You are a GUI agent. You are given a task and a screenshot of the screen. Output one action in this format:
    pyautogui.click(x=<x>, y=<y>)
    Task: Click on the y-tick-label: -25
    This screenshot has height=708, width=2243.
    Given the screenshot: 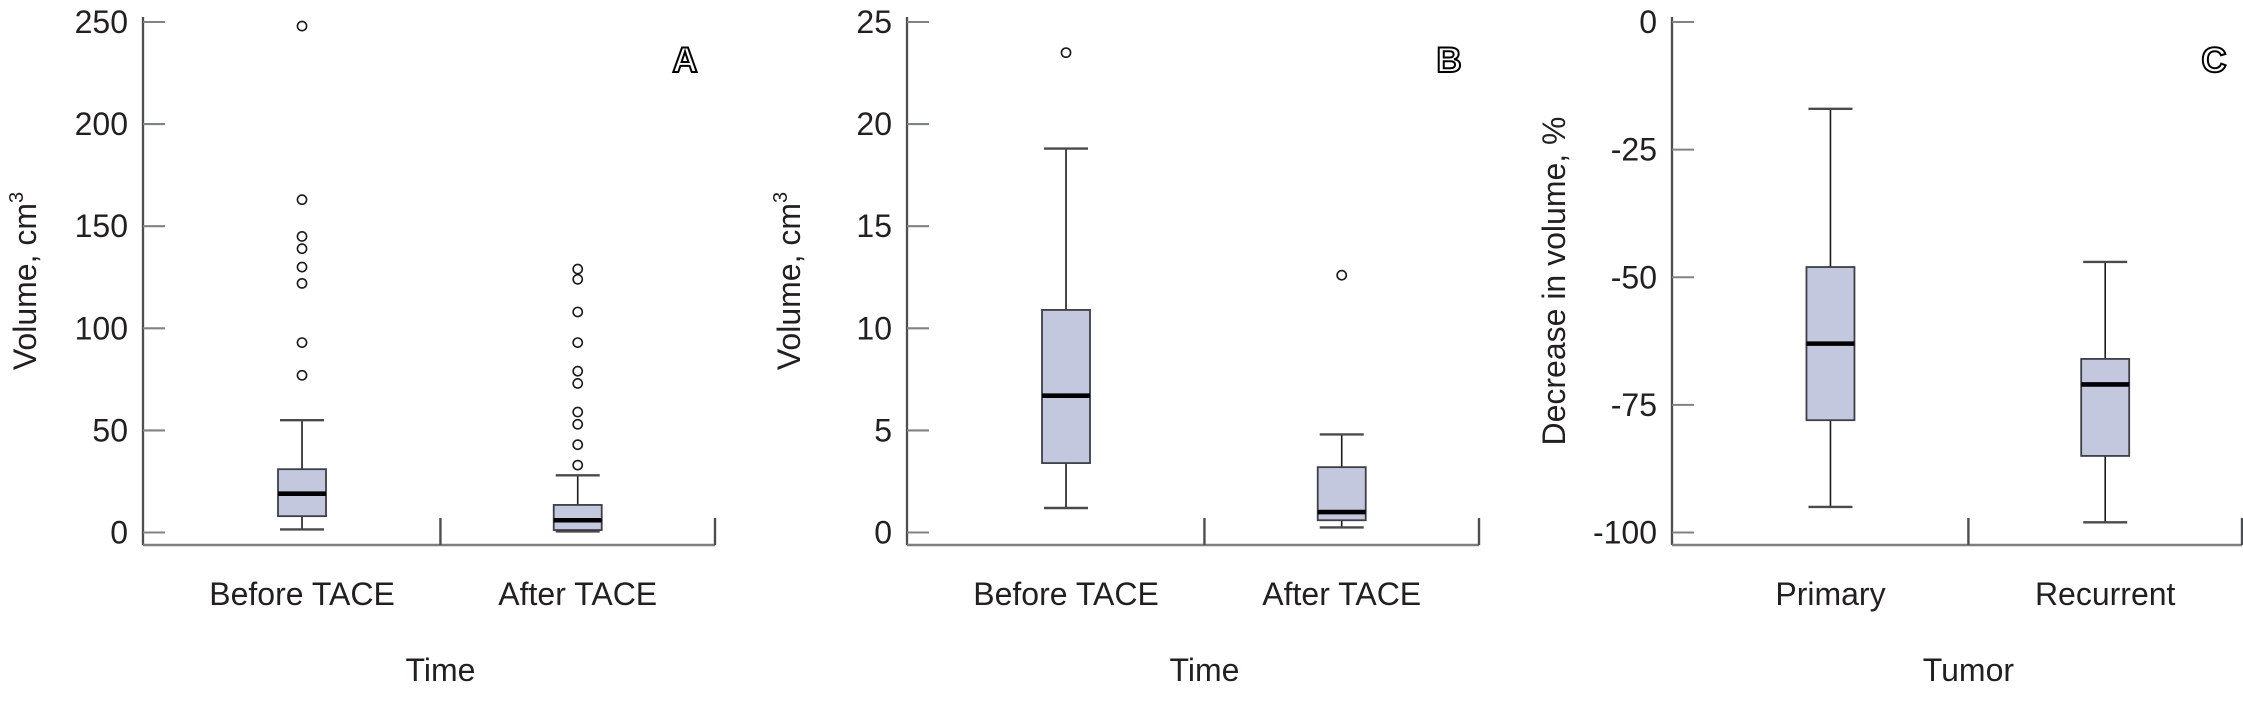 What is the action you would take?
    pyautogui.click(x=1634, y=150)
    